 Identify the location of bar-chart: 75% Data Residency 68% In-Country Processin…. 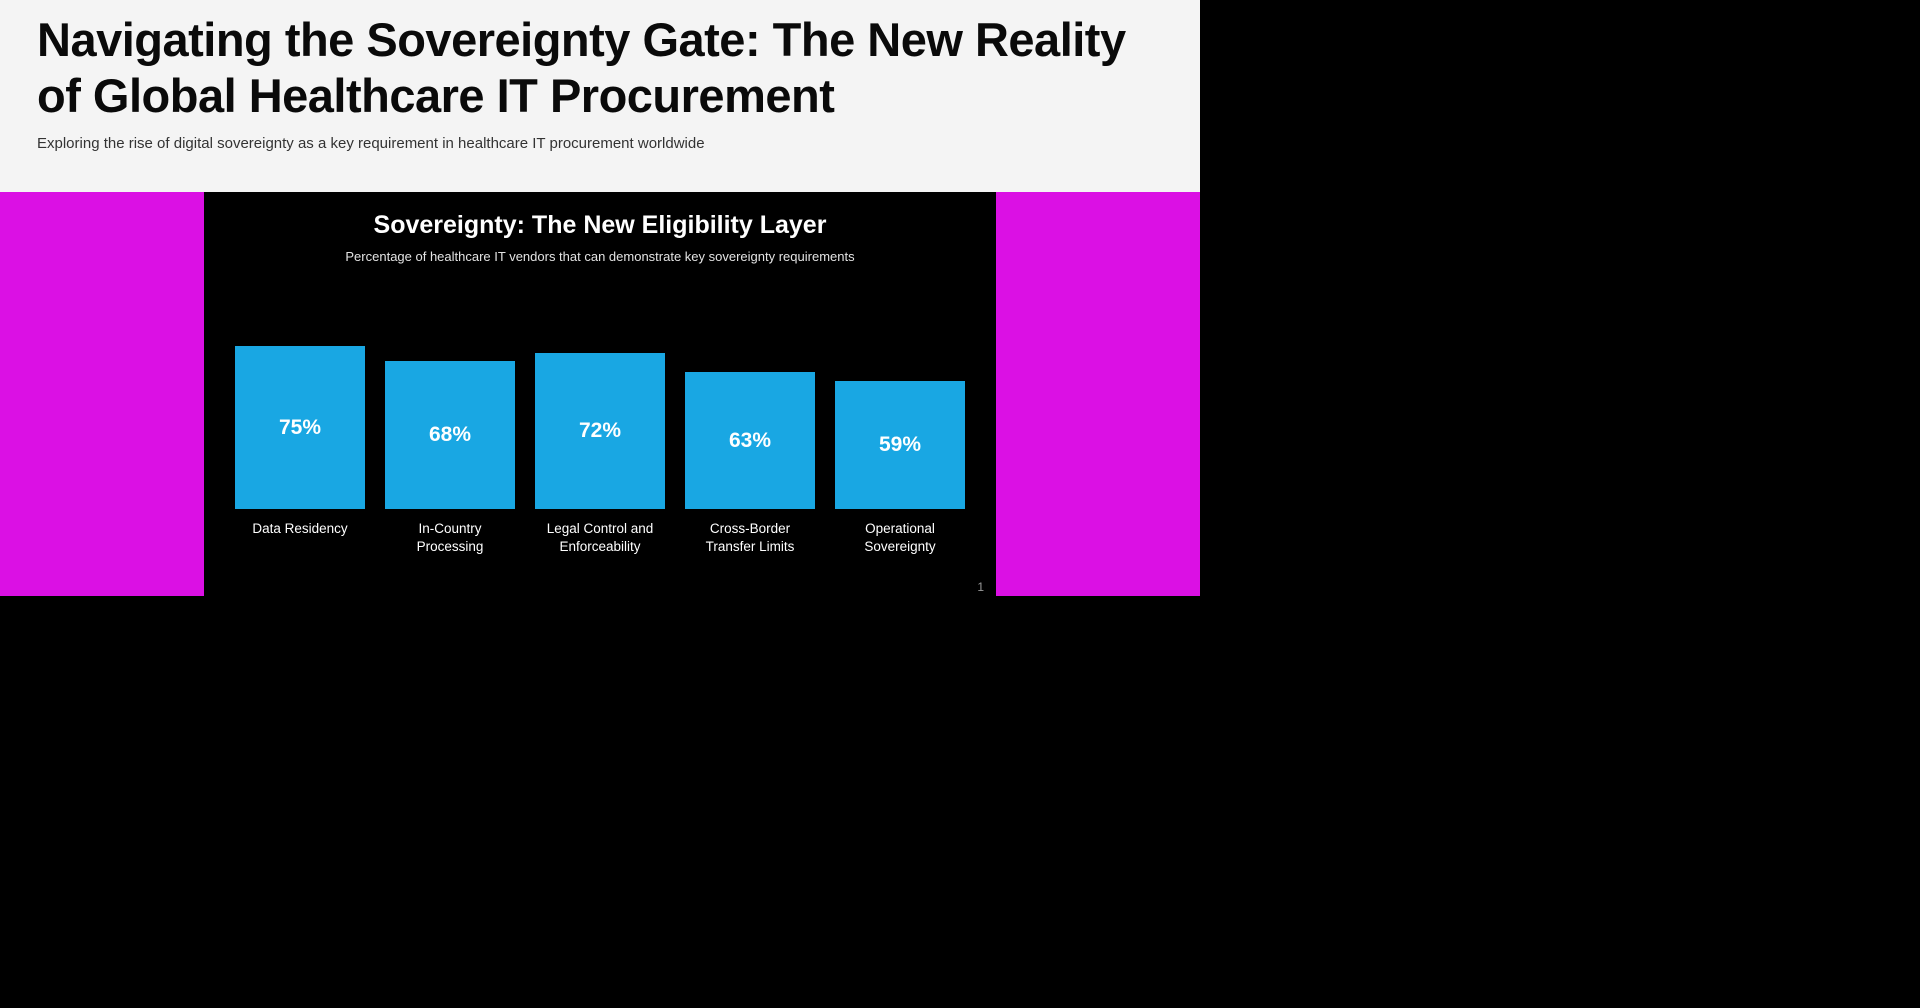
(600, 424).